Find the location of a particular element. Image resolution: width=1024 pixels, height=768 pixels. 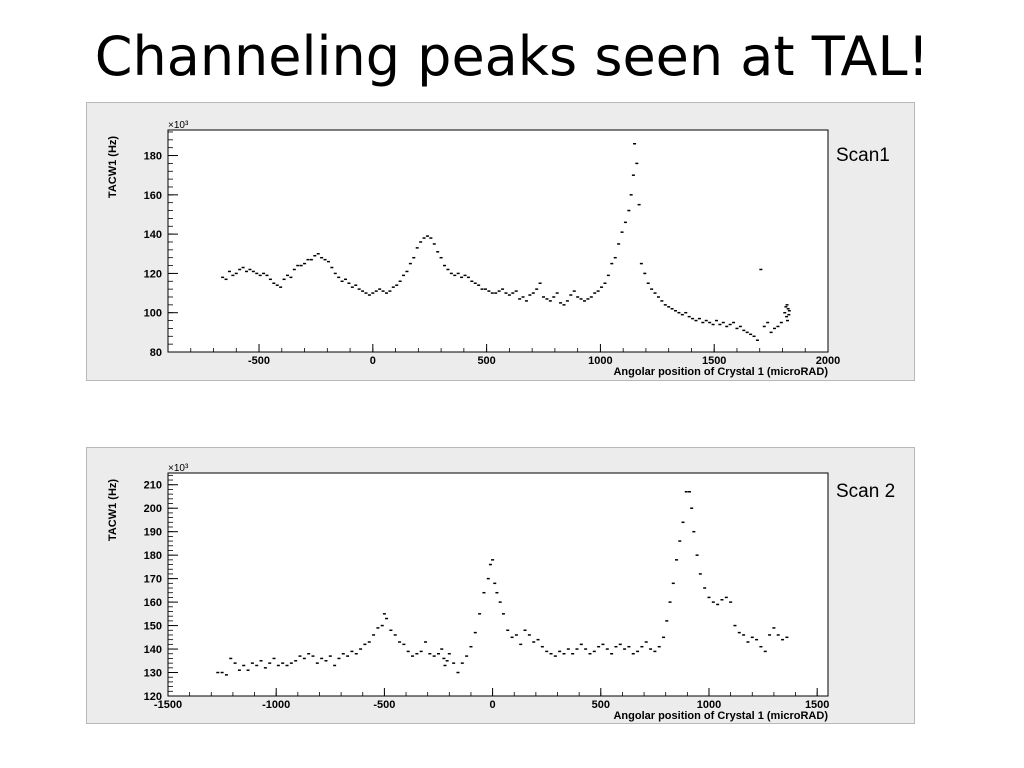

y-tick-label: 150 is located at coordinates (153, 627).